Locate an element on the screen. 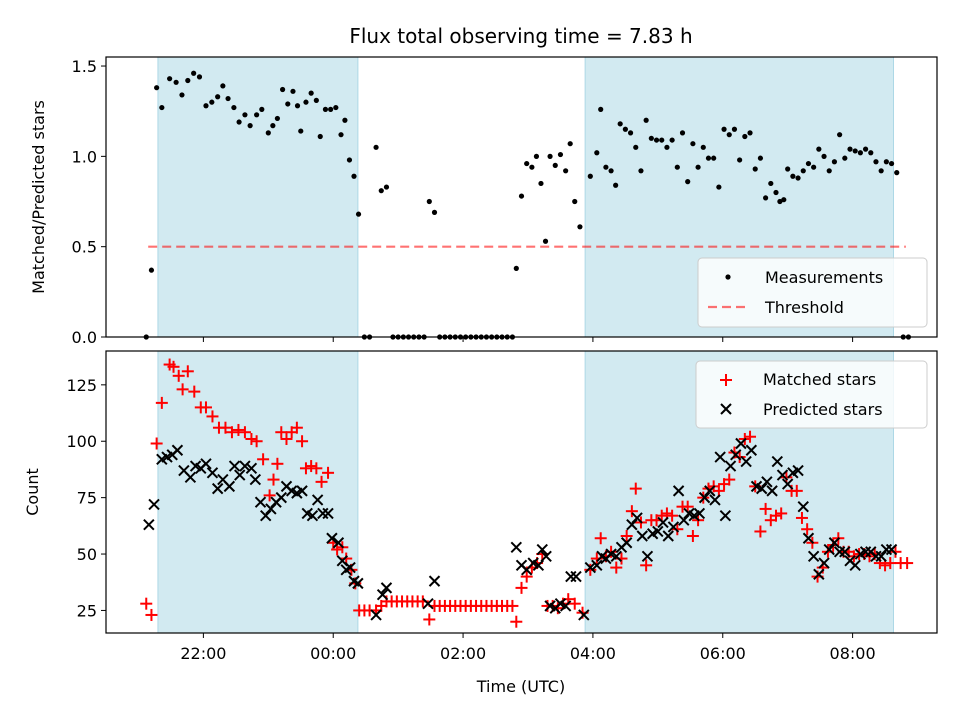 The height and width of the screenshot is (720, 960). y-tick-label: 1.5 is located at coordinates (84, 66).